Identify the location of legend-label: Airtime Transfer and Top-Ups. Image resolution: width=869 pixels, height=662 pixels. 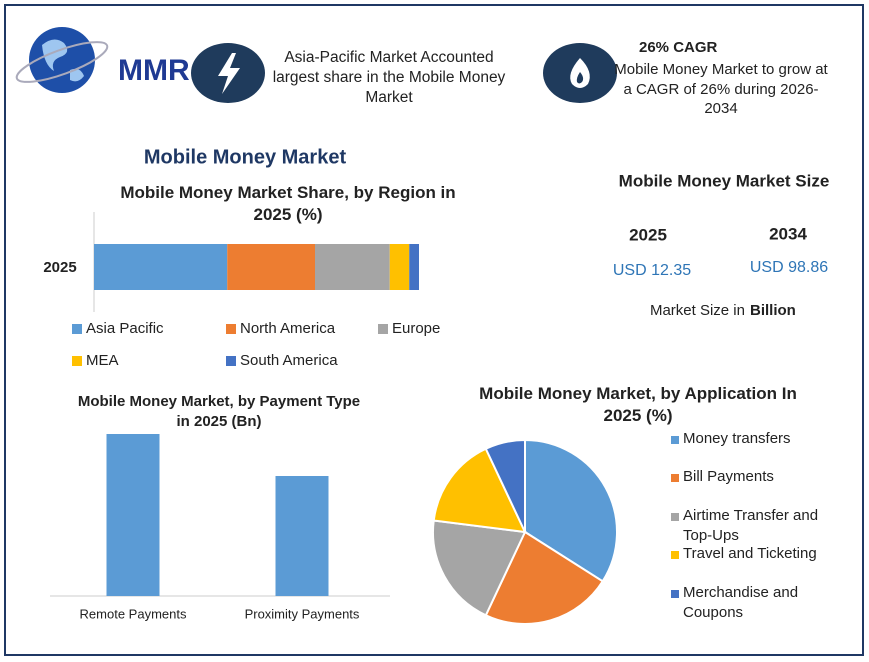
(751, 525).